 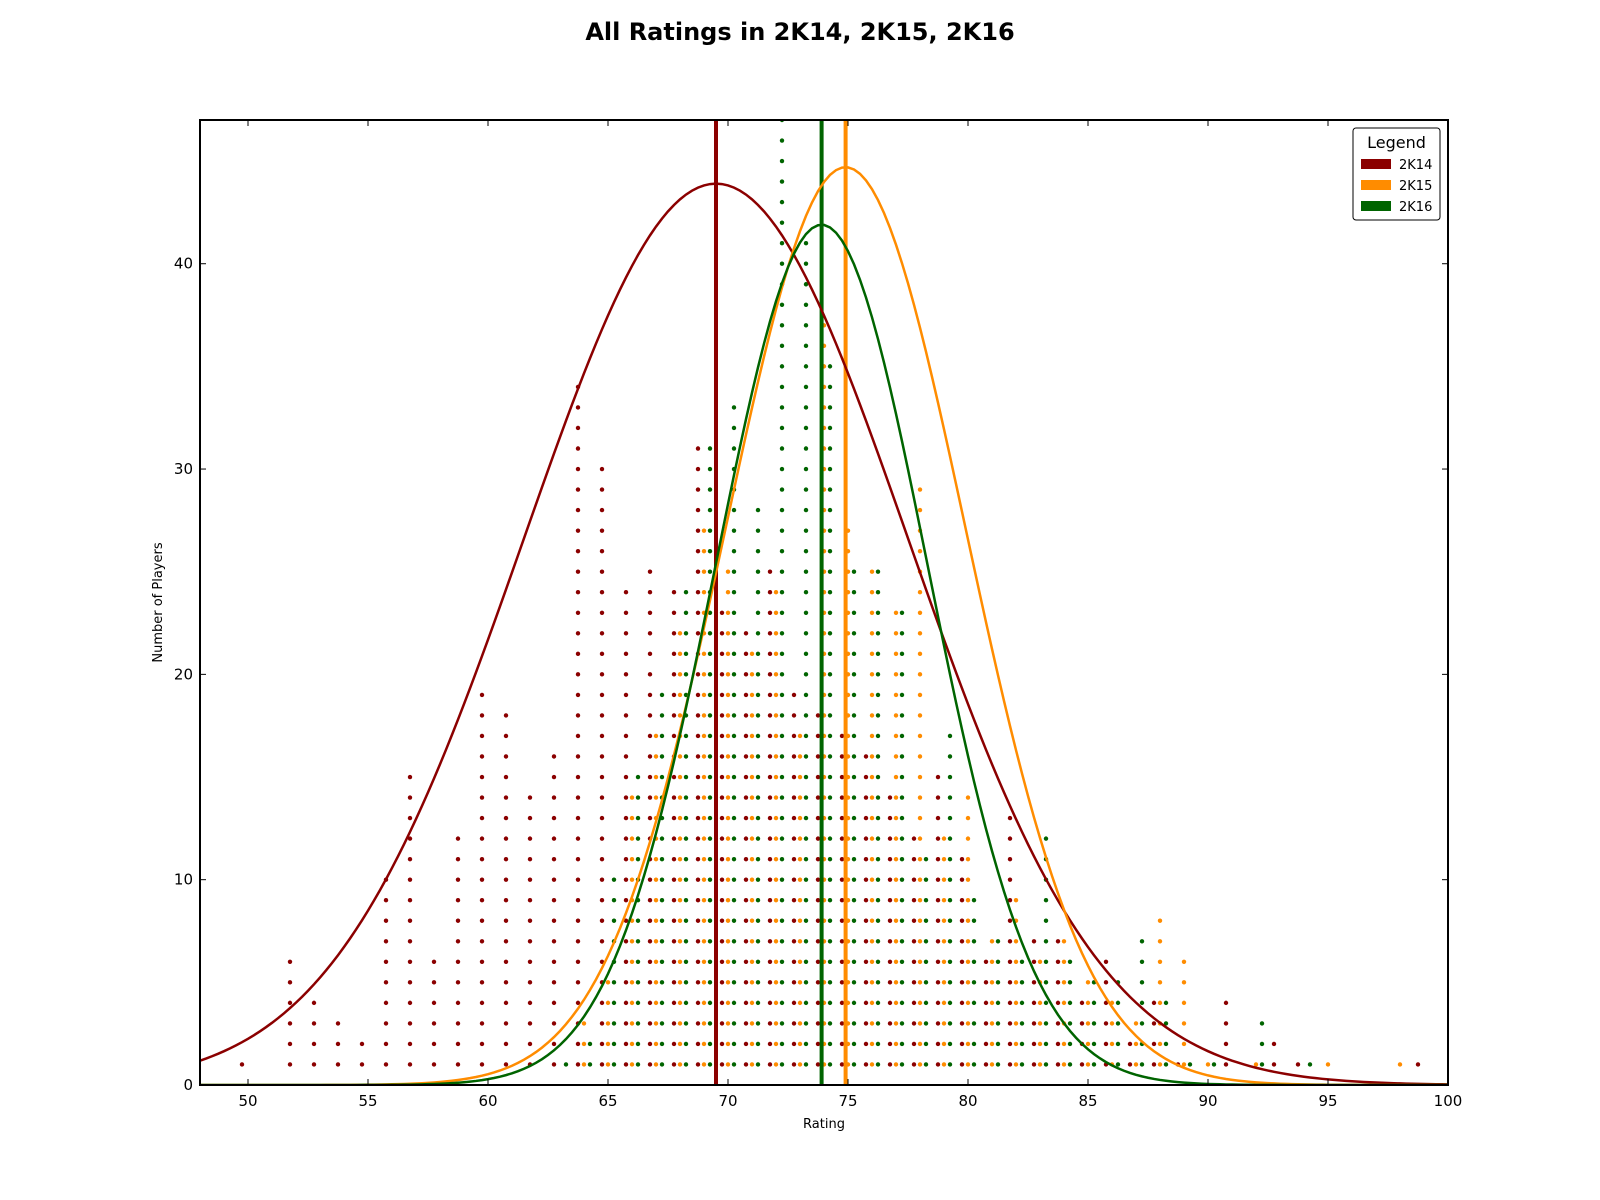 I want to click on legend-swatch-2k14, so click(x=1376, y=164).